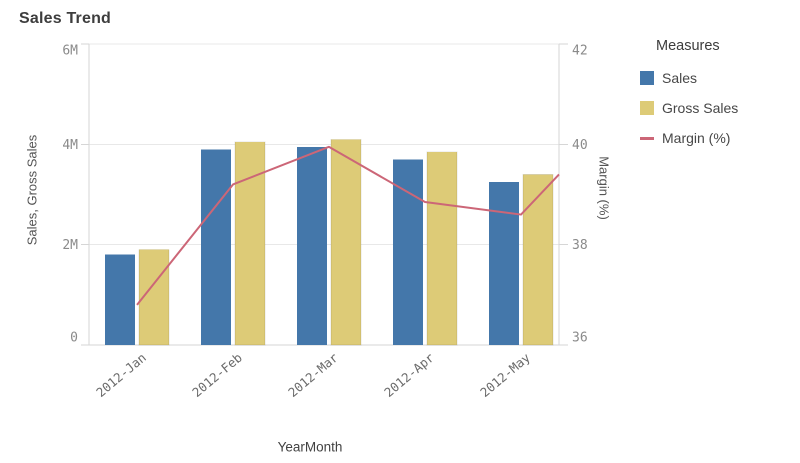 The height and width of the screenshot is (463, 800). What do you see at coordinates (250, 243) in the screenshot?
I see `bar-gross-sales-2012-Feb` at bounding box center [250, 243].